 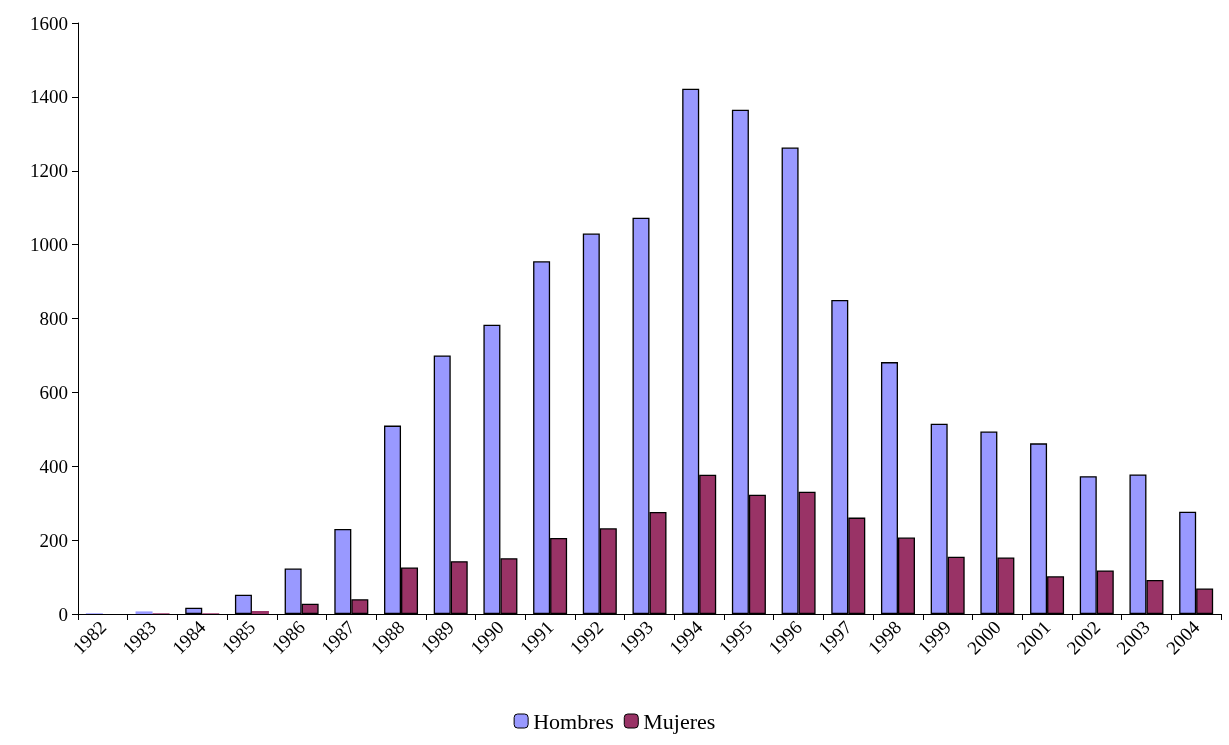 What do you see at coordinates (53, 540) in the screenshot?
I see `y-tick-label: 200` at bounding box center [53, 540].